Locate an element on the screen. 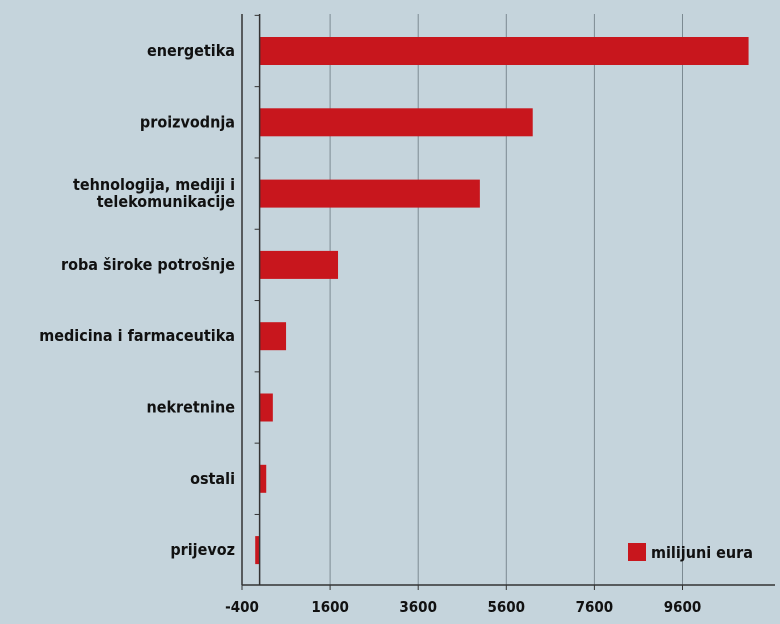 This screenshot has height=624, width=780. category-label: ostali is located at coordinates (212, 478).